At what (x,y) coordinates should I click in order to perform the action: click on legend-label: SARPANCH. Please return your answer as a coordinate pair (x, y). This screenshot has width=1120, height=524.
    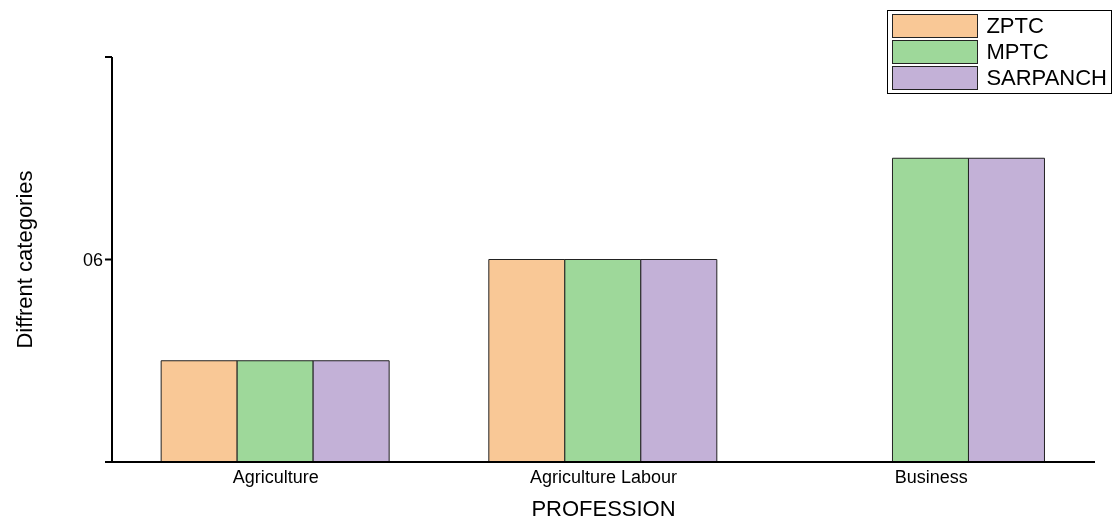
    Looking at the image, I should click on (1046, 78).